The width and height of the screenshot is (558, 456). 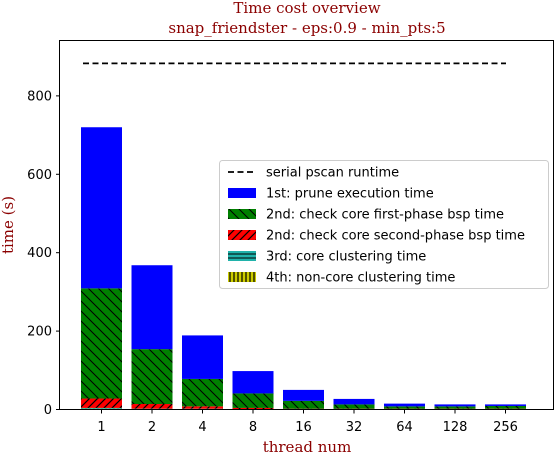 What do you see at coordinates (253, 427) in the screenshot?
I see `x-tick-label: 8` at bounding box center [253, 427].